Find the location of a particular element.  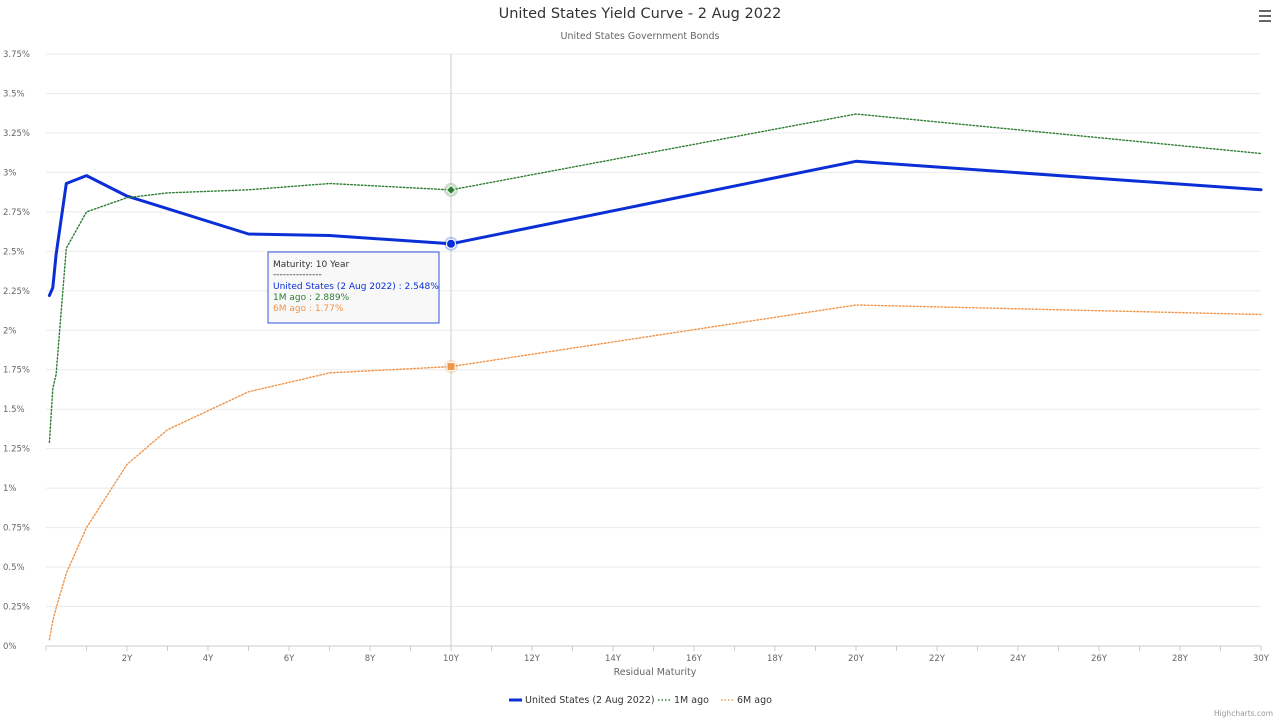

y-tick-label: 0.75% is located at coordinates (16, 529).